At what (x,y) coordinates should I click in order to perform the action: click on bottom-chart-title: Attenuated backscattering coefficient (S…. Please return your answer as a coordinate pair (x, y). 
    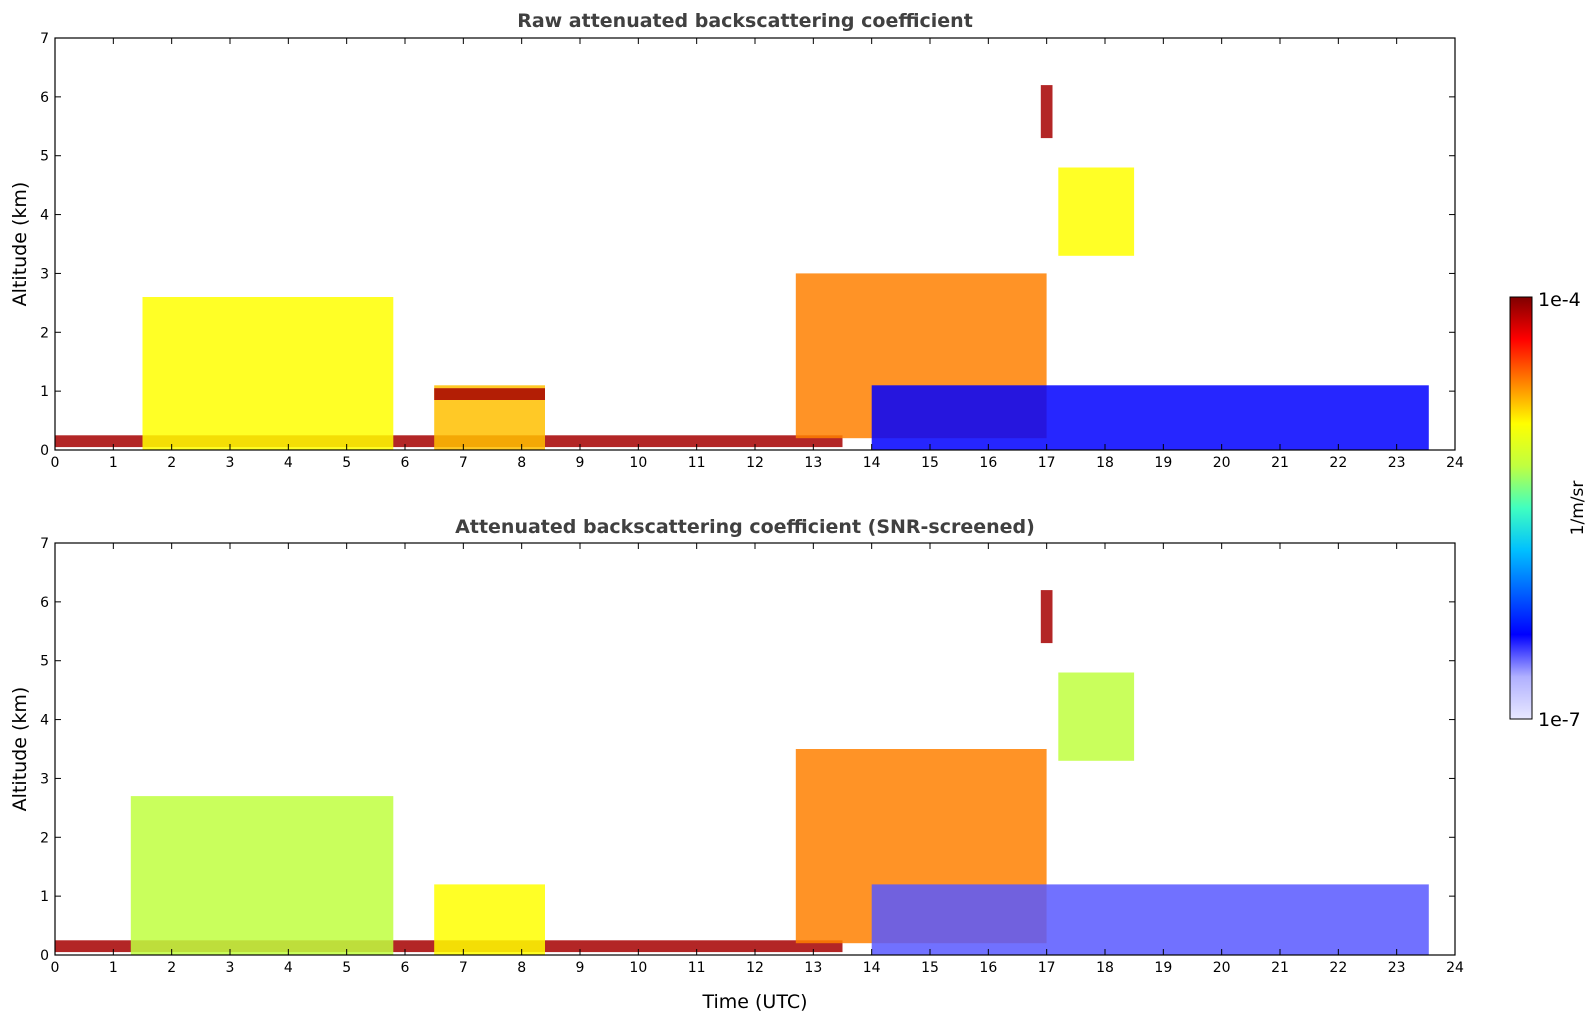
    Looking at the image, I should click on (745, 527).